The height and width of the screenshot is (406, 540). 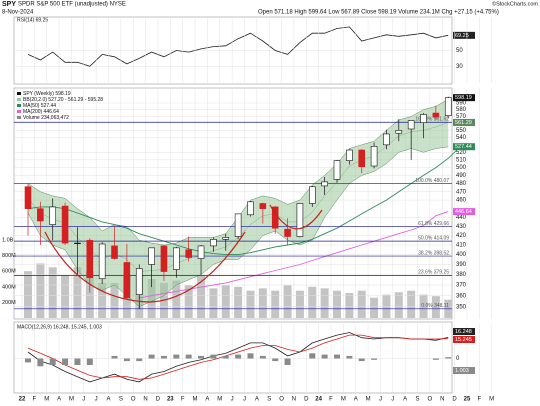 I want to click on fib-label: 50.0% 414.09, so click(x=433, y=238).